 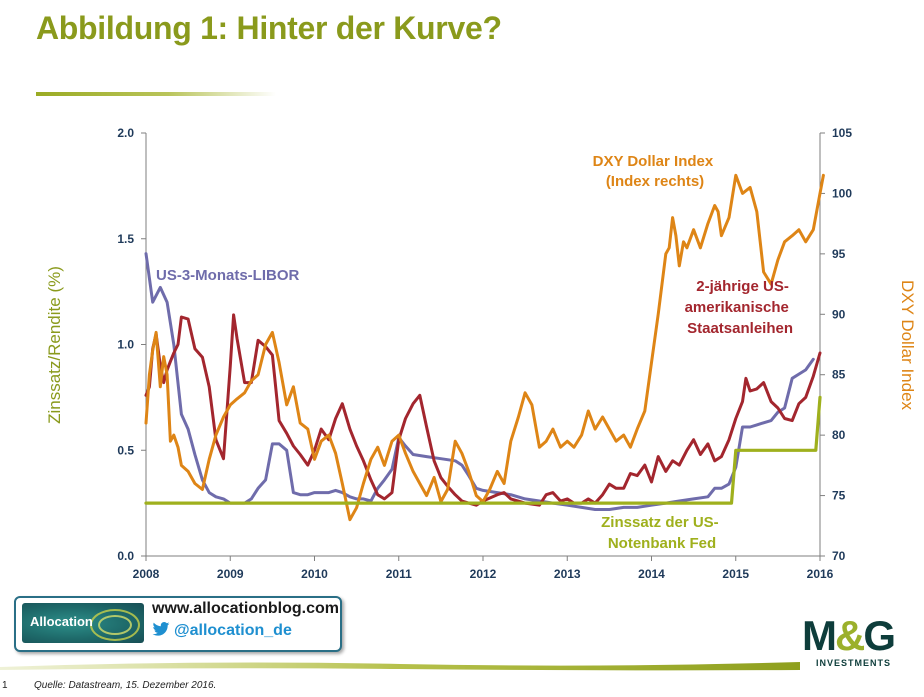 What do you see at coordinates (230, 574) in the screenshot?
I see `x-tick-label: 2009` at bounding box center [230, 574].